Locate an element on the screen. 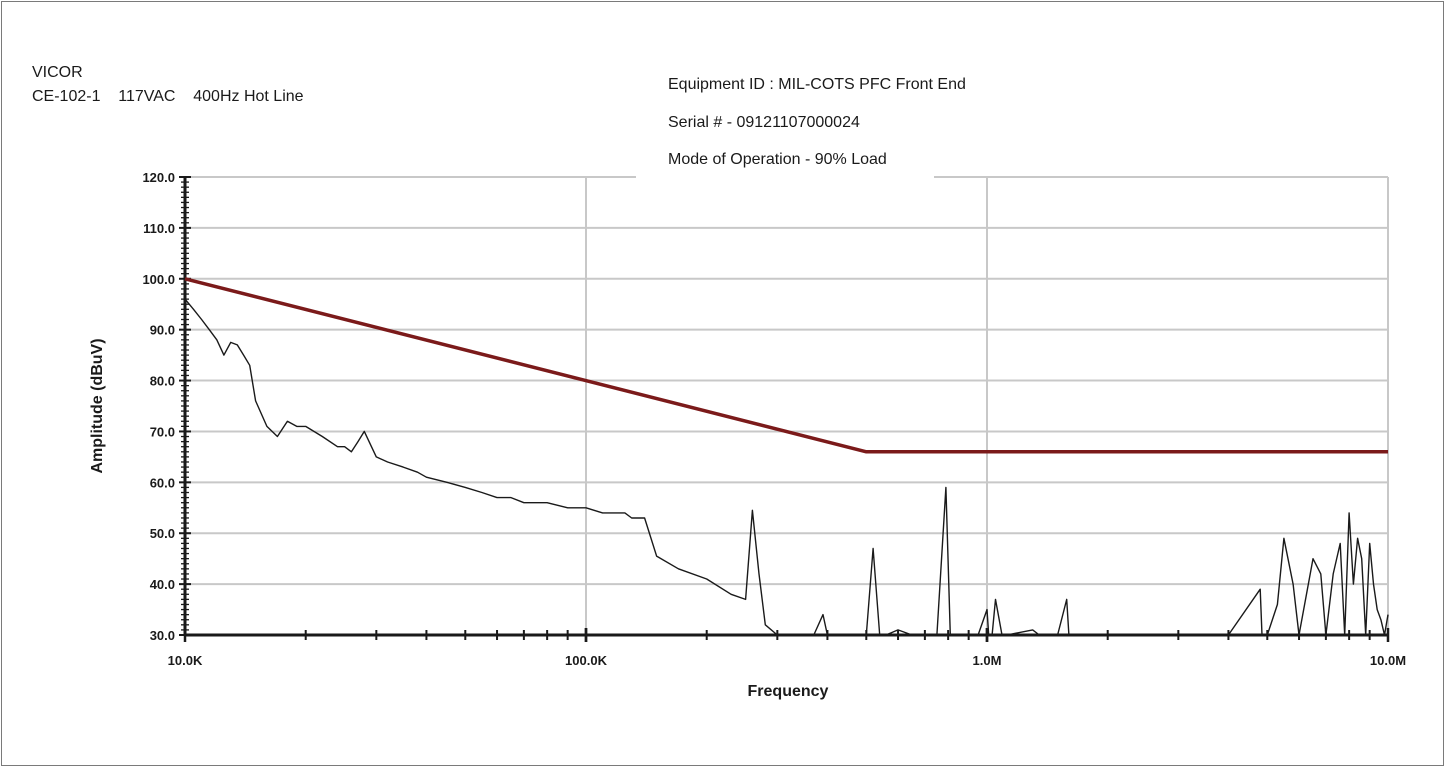 The width and height of the screenshot is (1447, 769). x-axis-title: Frequency is located at coordinates (788, 691).